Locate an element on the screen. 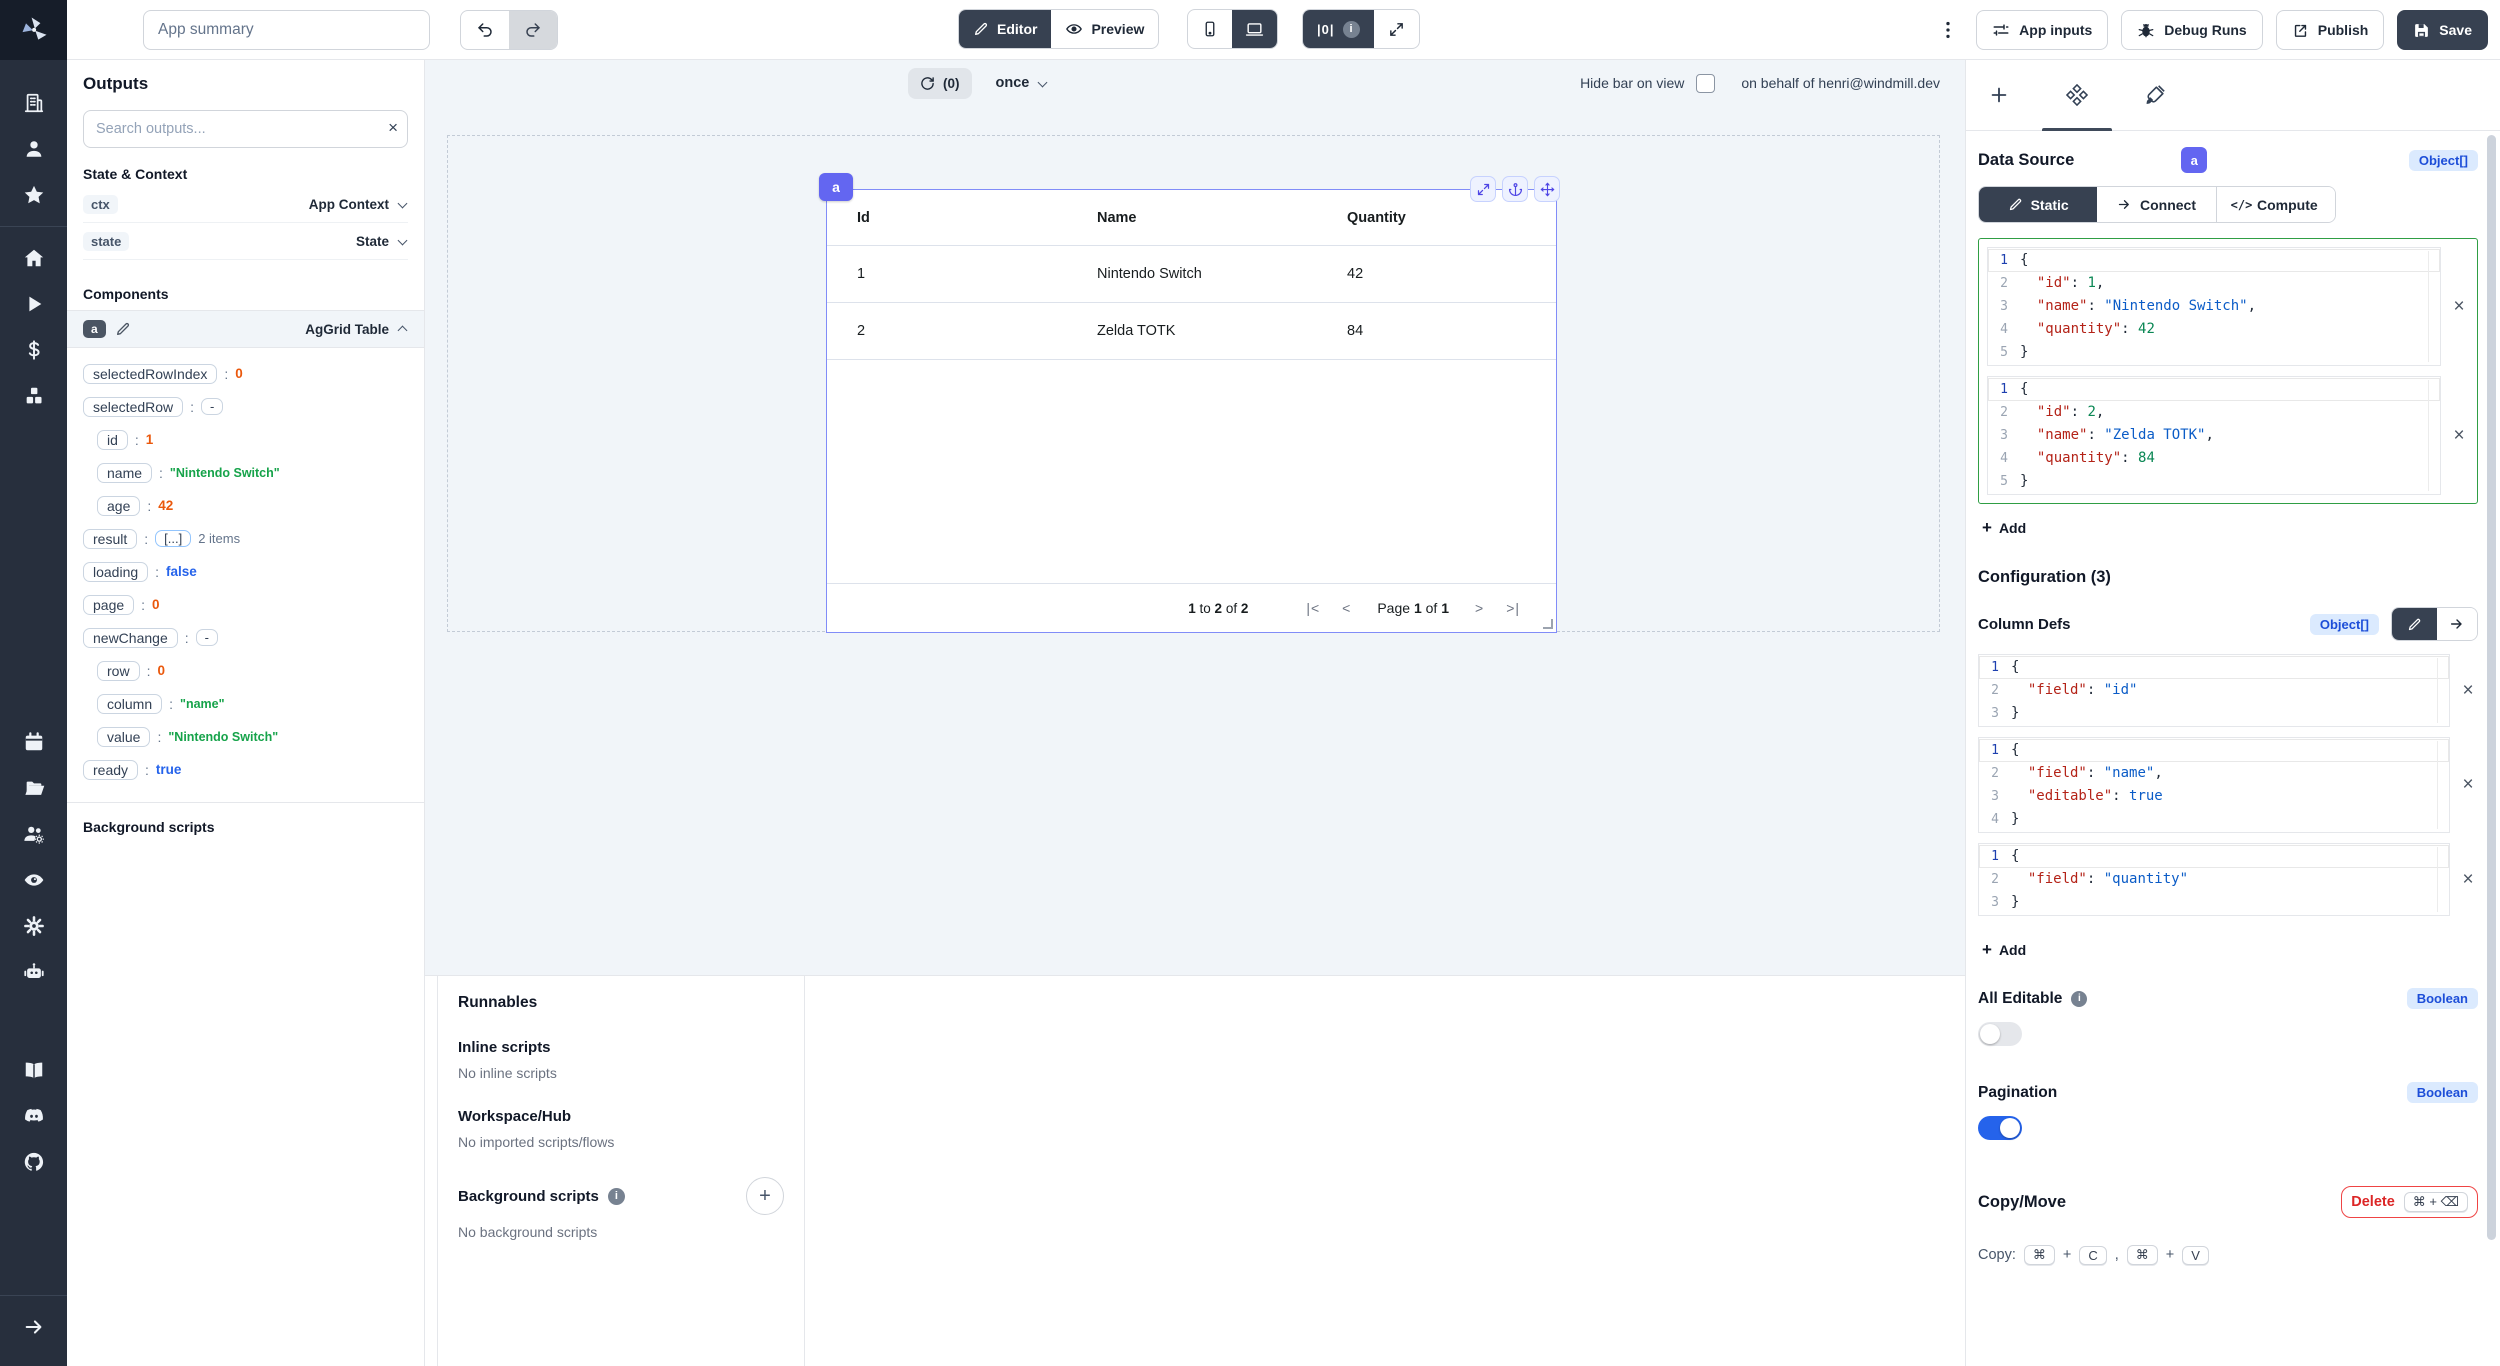 This screenshot has height=1366, width=2500. output-prop-newChange: newChange: - is located at coordinates (245, 637).